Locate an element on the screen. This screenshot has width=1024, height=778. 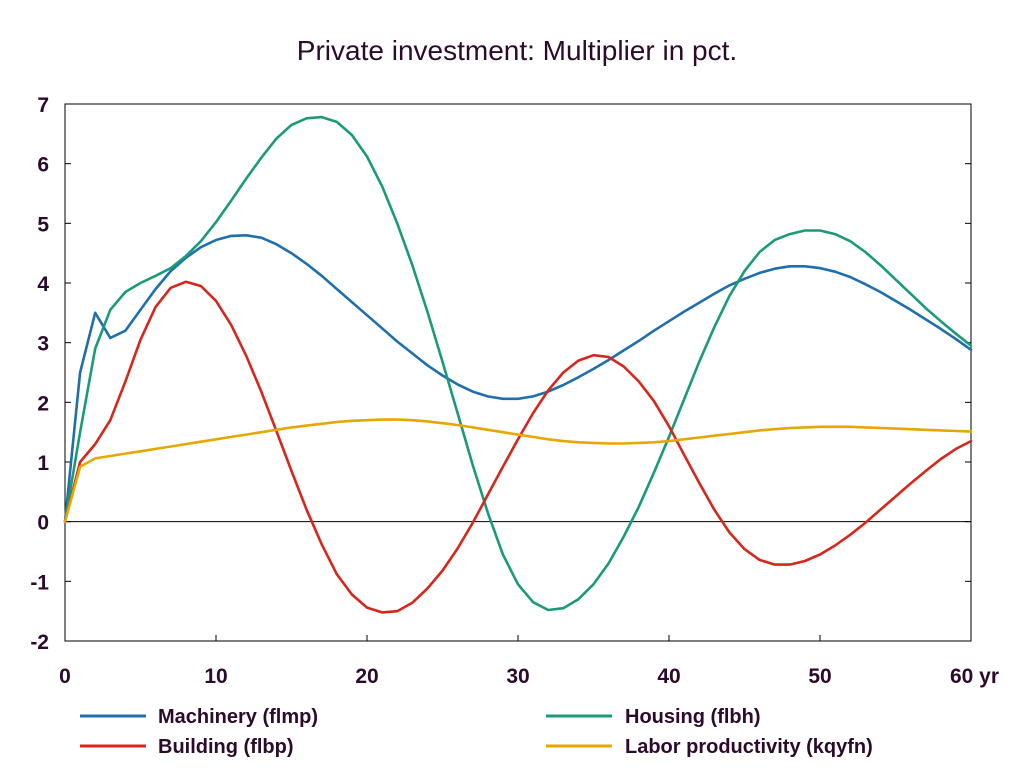
x-tick-label: 10 is located at coordinates (215, 676).